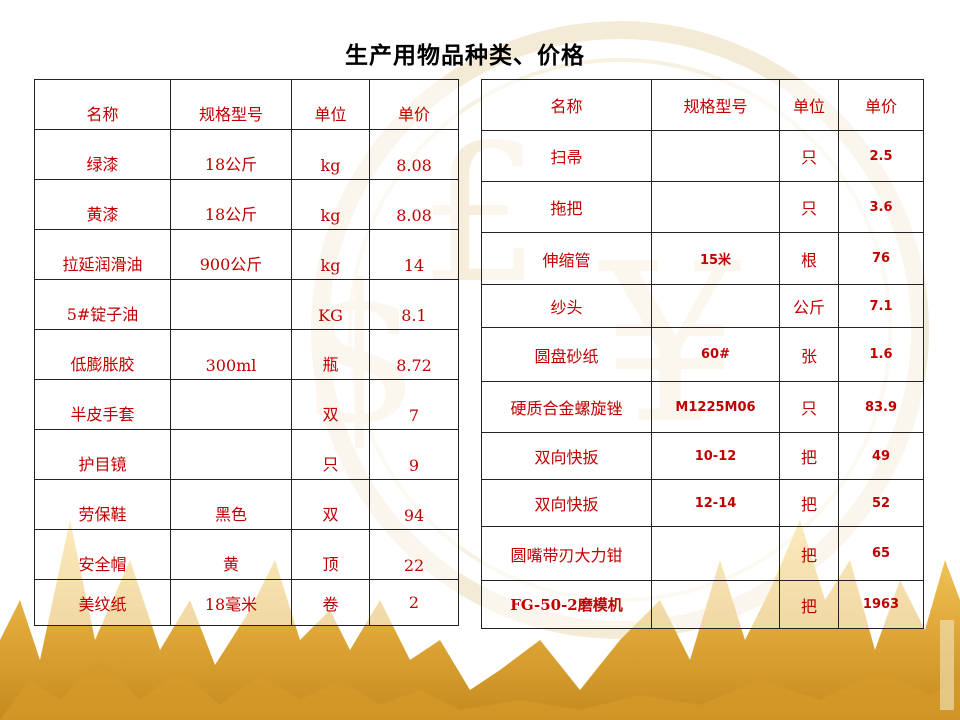 The width and height of the screenshot is (960, 720). I want to click on table-row: 硬质合金螺旋锉 M1225M06 只 83.9, so click(702, 407).